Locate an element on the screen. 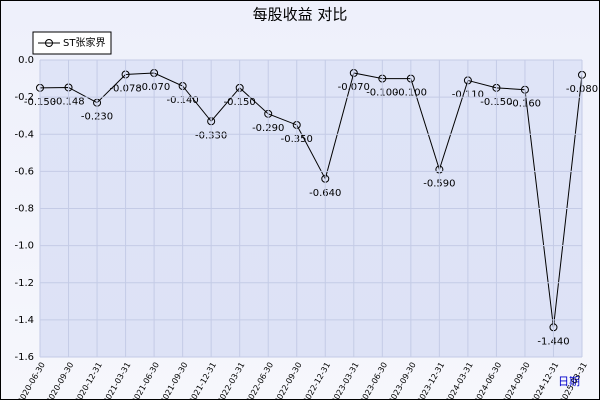  y-tick-label: -0.2 is located at coordinates (24, 97).